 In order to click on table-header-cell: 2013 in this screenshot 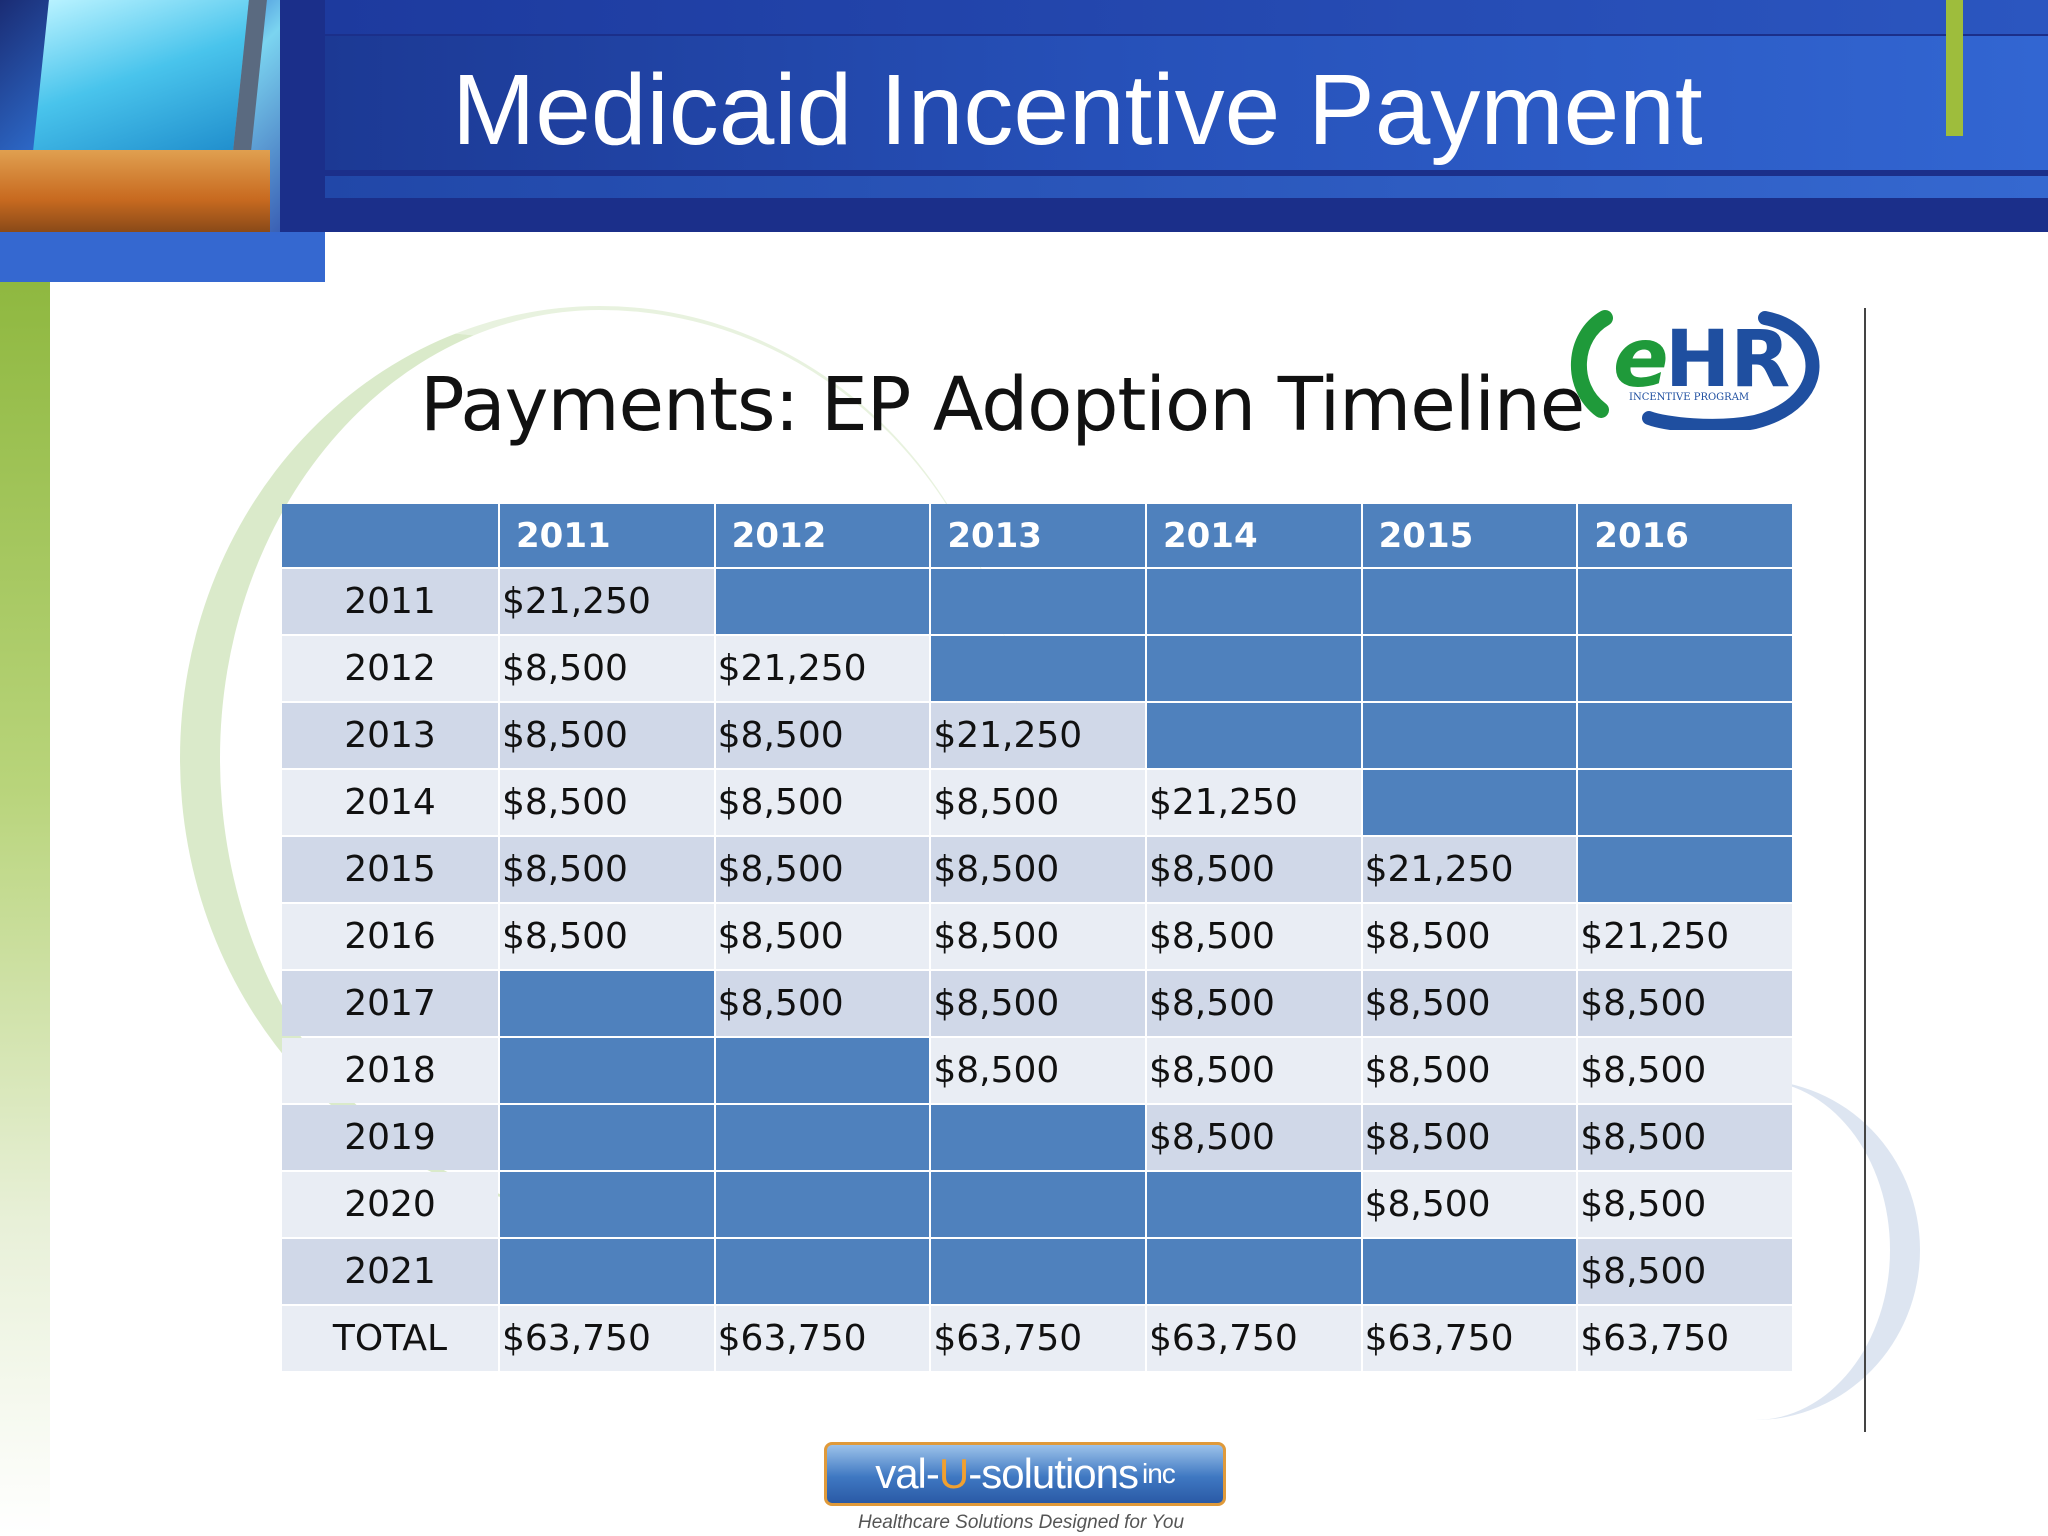, I will do `click(1038, 535)`.